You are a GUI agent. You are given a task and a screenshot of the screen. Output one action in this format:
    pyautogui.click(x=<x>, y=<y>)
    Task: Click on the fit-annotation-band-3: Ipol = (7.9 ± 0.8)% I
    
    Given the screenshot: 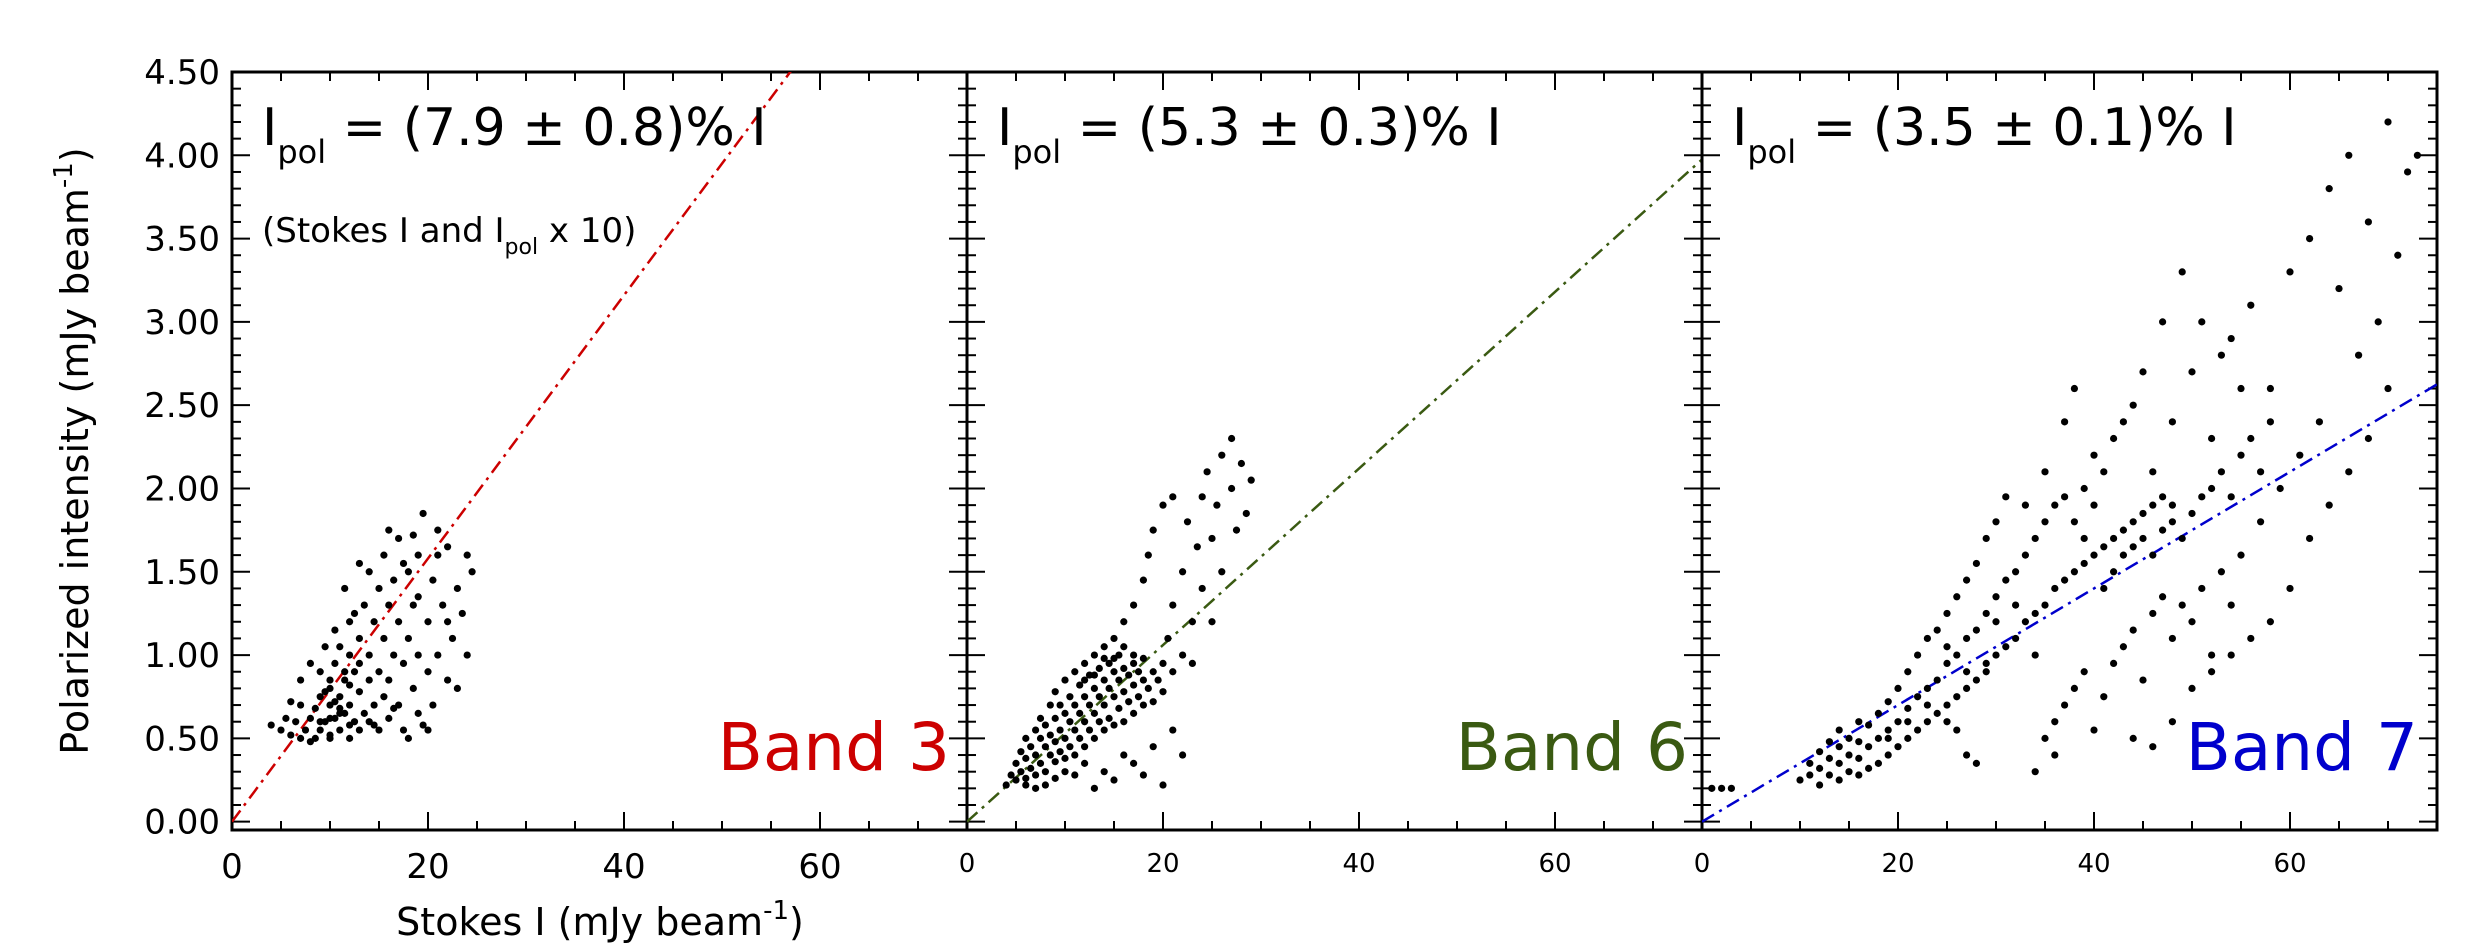 What is the action you would take?
    pyautogui.click(x=514, y=134)
    